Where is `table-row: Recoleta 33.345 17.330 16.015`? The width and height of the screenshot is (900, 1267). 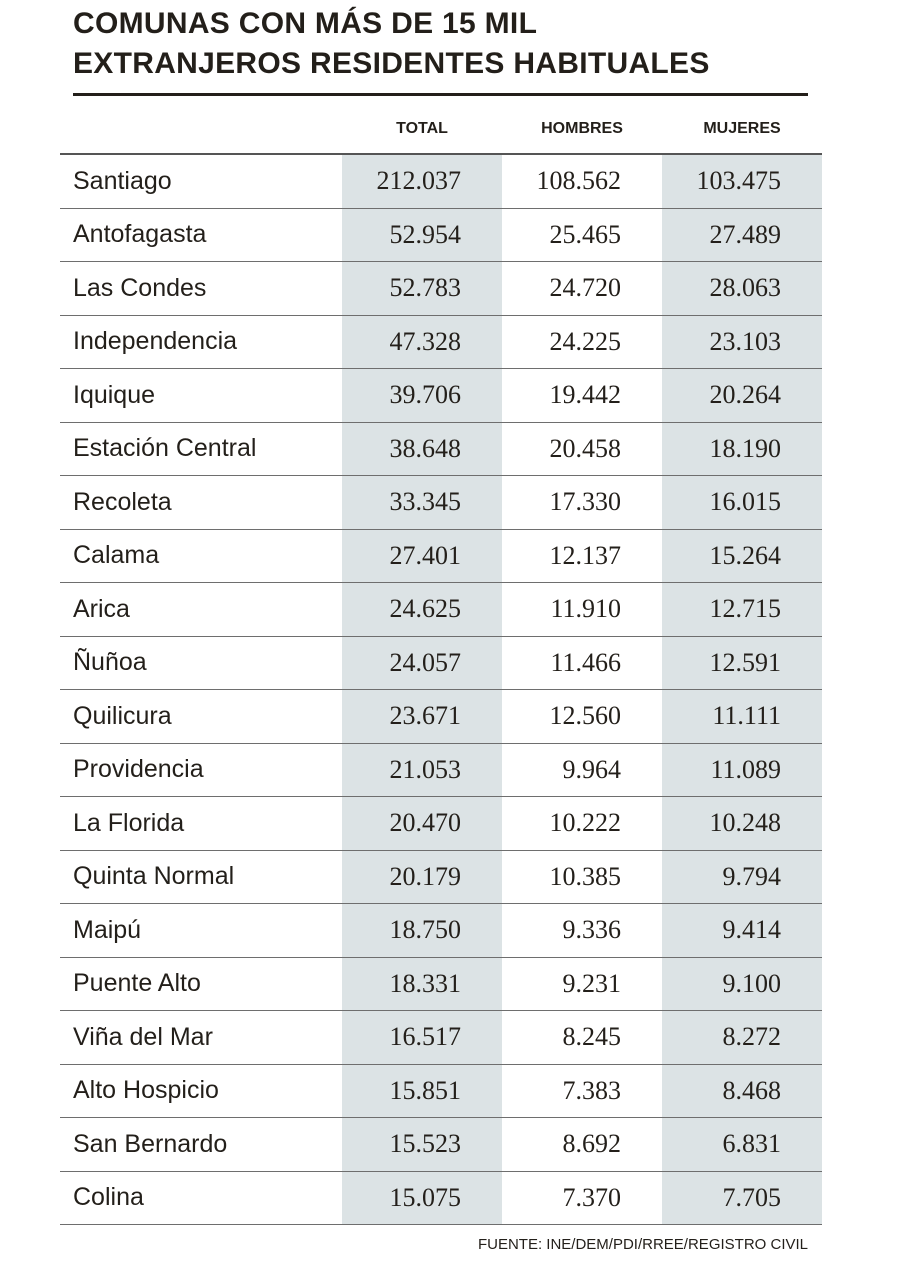 table-row: Recoleta 33.345 17.330 16.015 is located at coordinates (441, 502).